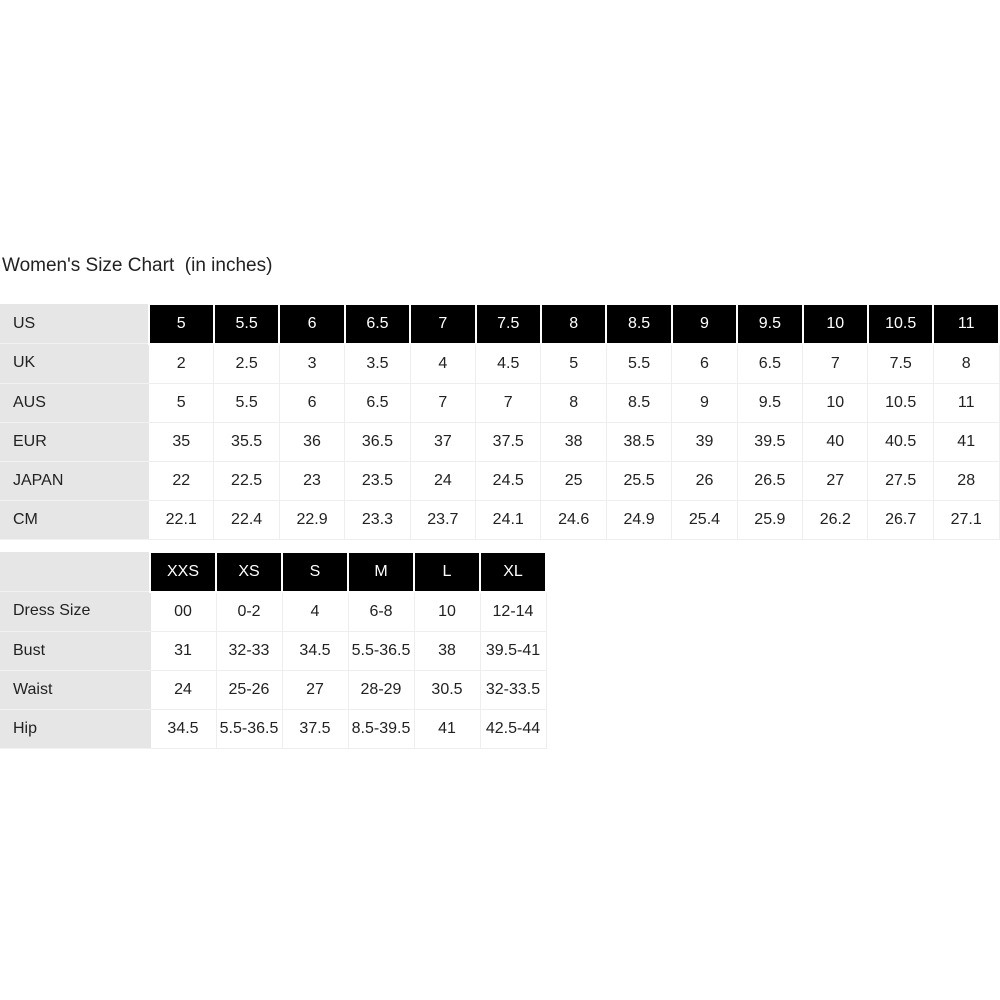  I want to click on table-cell: 40, so click(835, 441).